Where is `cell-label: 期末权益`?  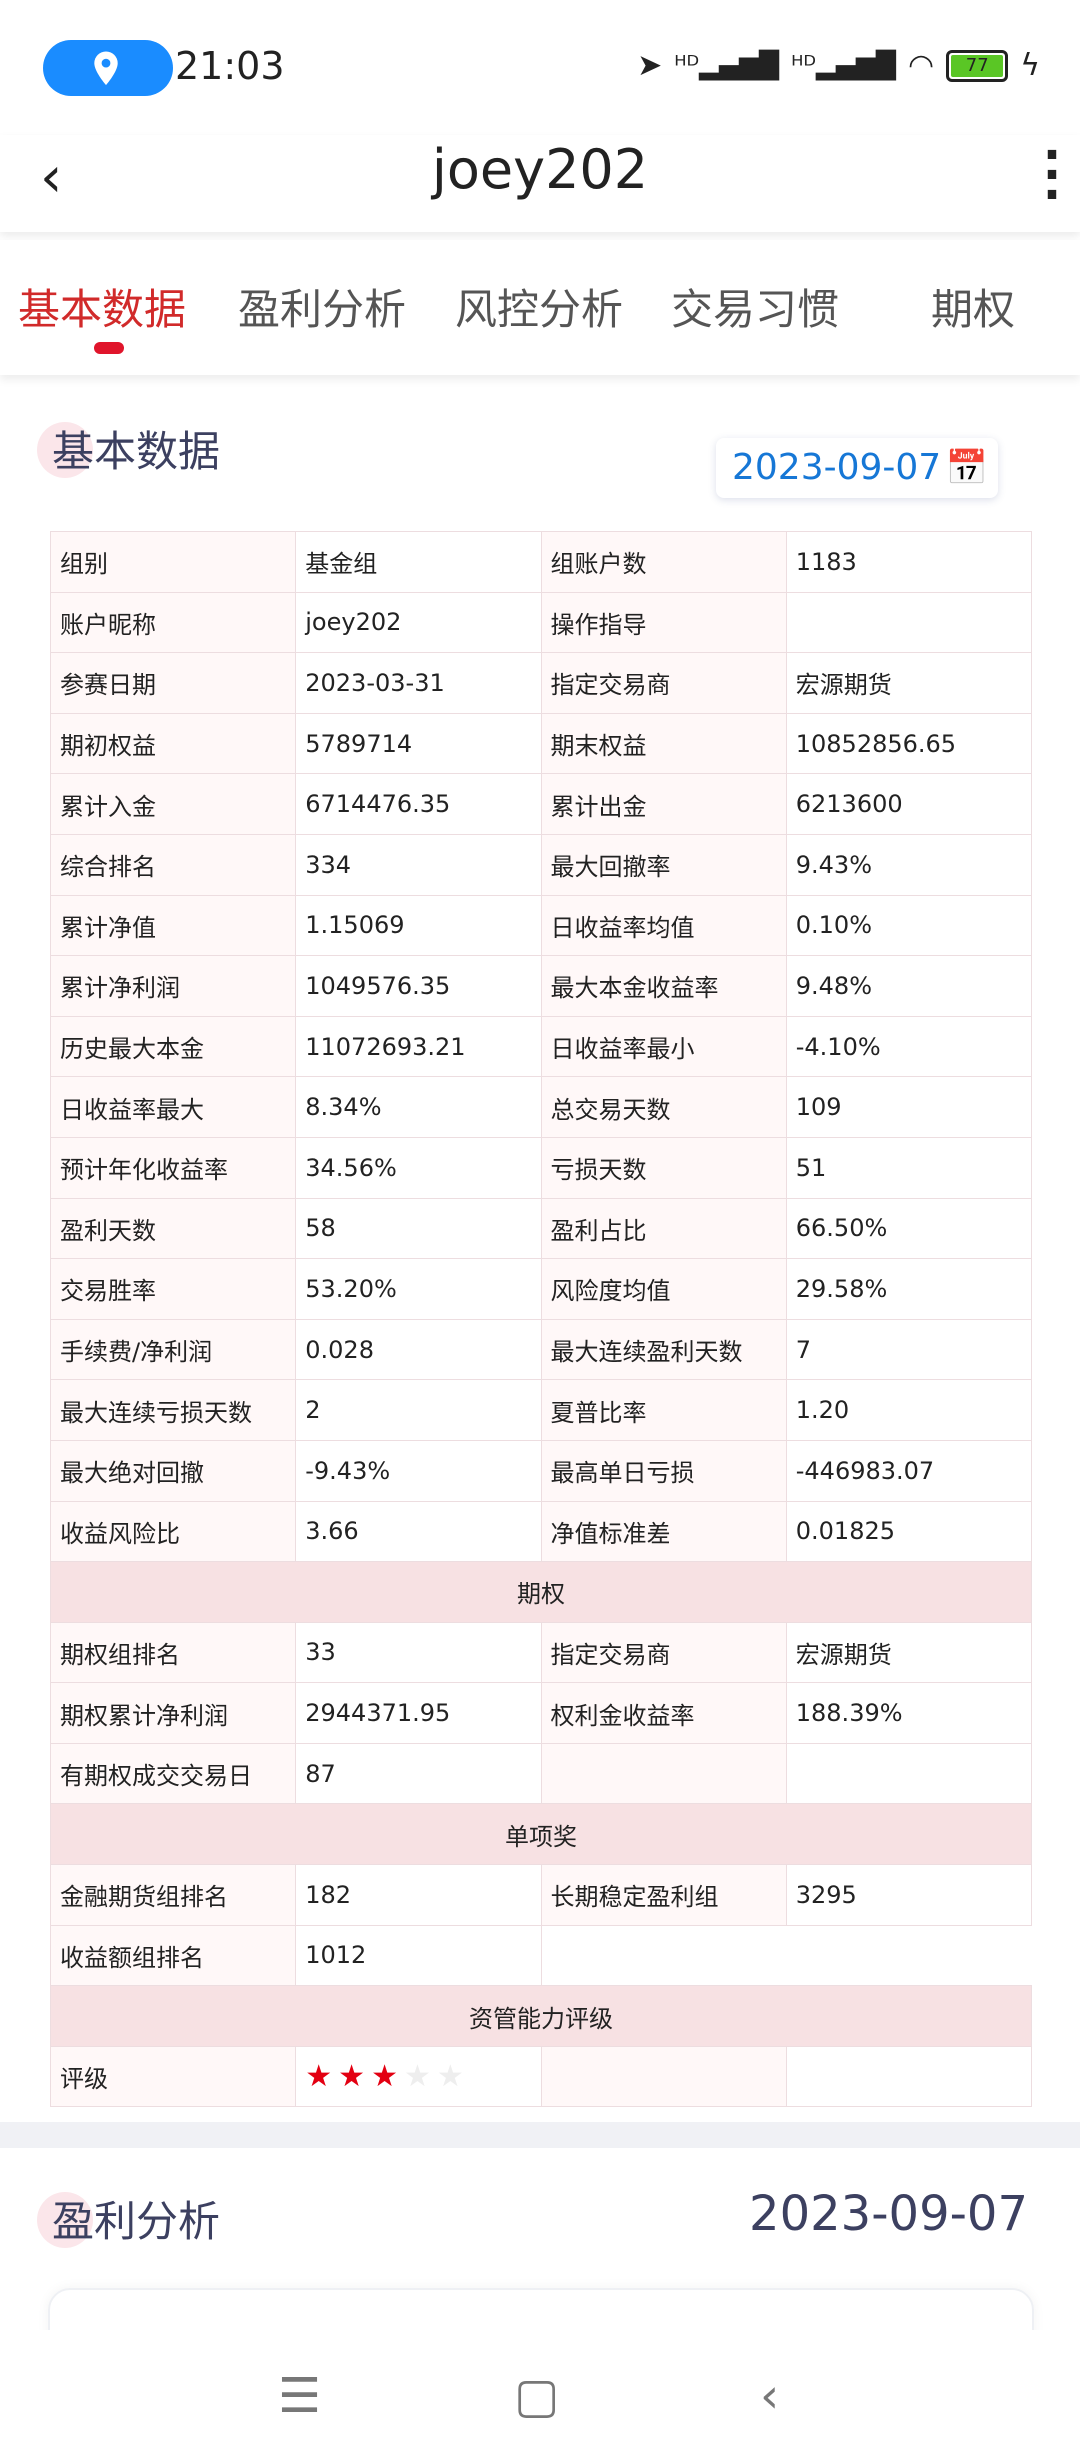
cell-label: 期末权益 is located at coordinates (663, 743).